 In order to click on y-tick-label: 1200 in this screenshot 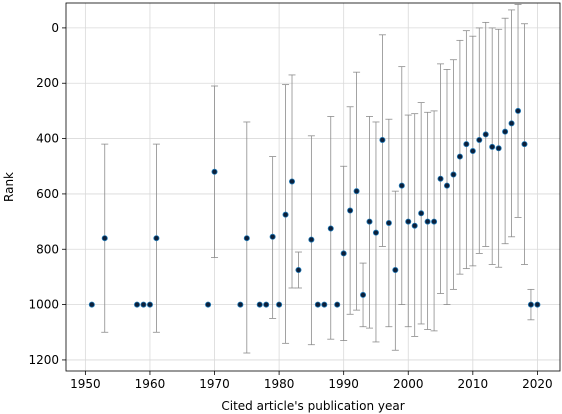, I will do `click(43, 360)`.